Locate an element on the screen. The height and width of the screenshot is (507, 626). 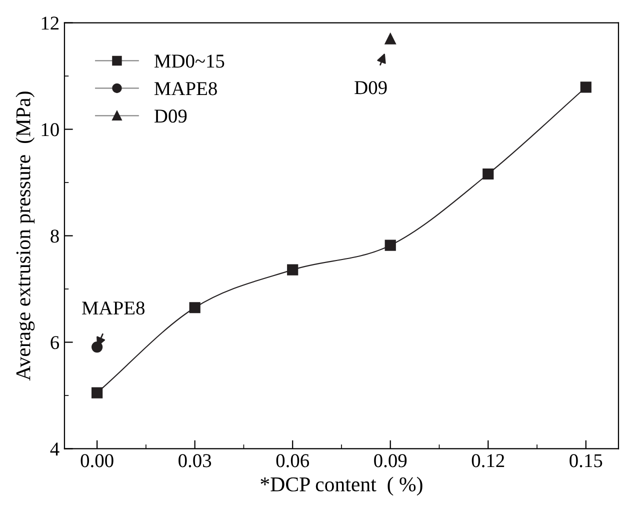
y-tick-label: 6 is located at coordinates (55, 343).